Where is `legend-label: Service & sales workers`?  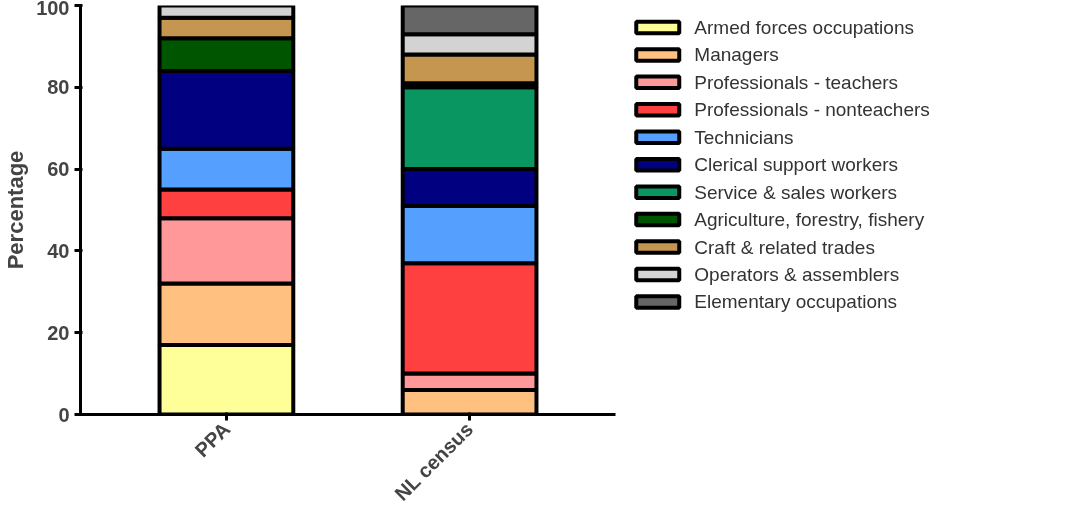
legend-label: Service & sales workers is located at coordinates (796, 192).